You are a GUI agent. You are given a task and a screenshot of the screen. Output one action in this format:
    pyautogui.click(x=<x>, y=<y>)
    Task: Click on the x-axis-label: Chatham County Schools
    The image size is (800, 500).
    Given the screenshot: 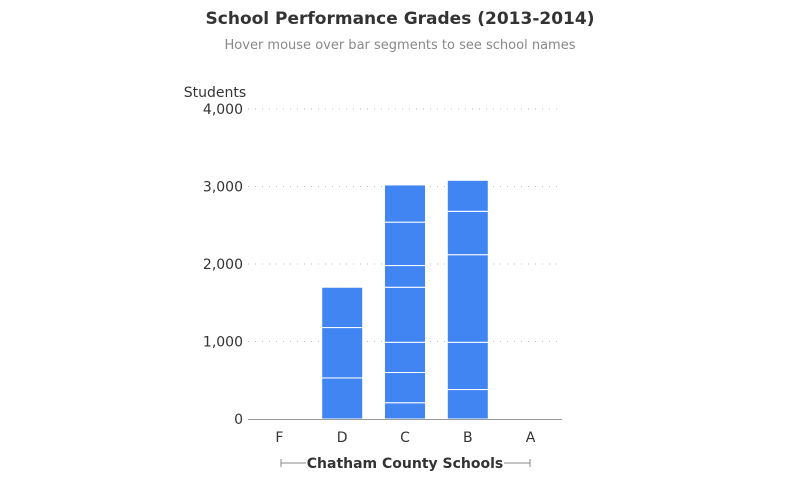 What is the action you would take?
    pyautogui.click(x=405, y=464)
    